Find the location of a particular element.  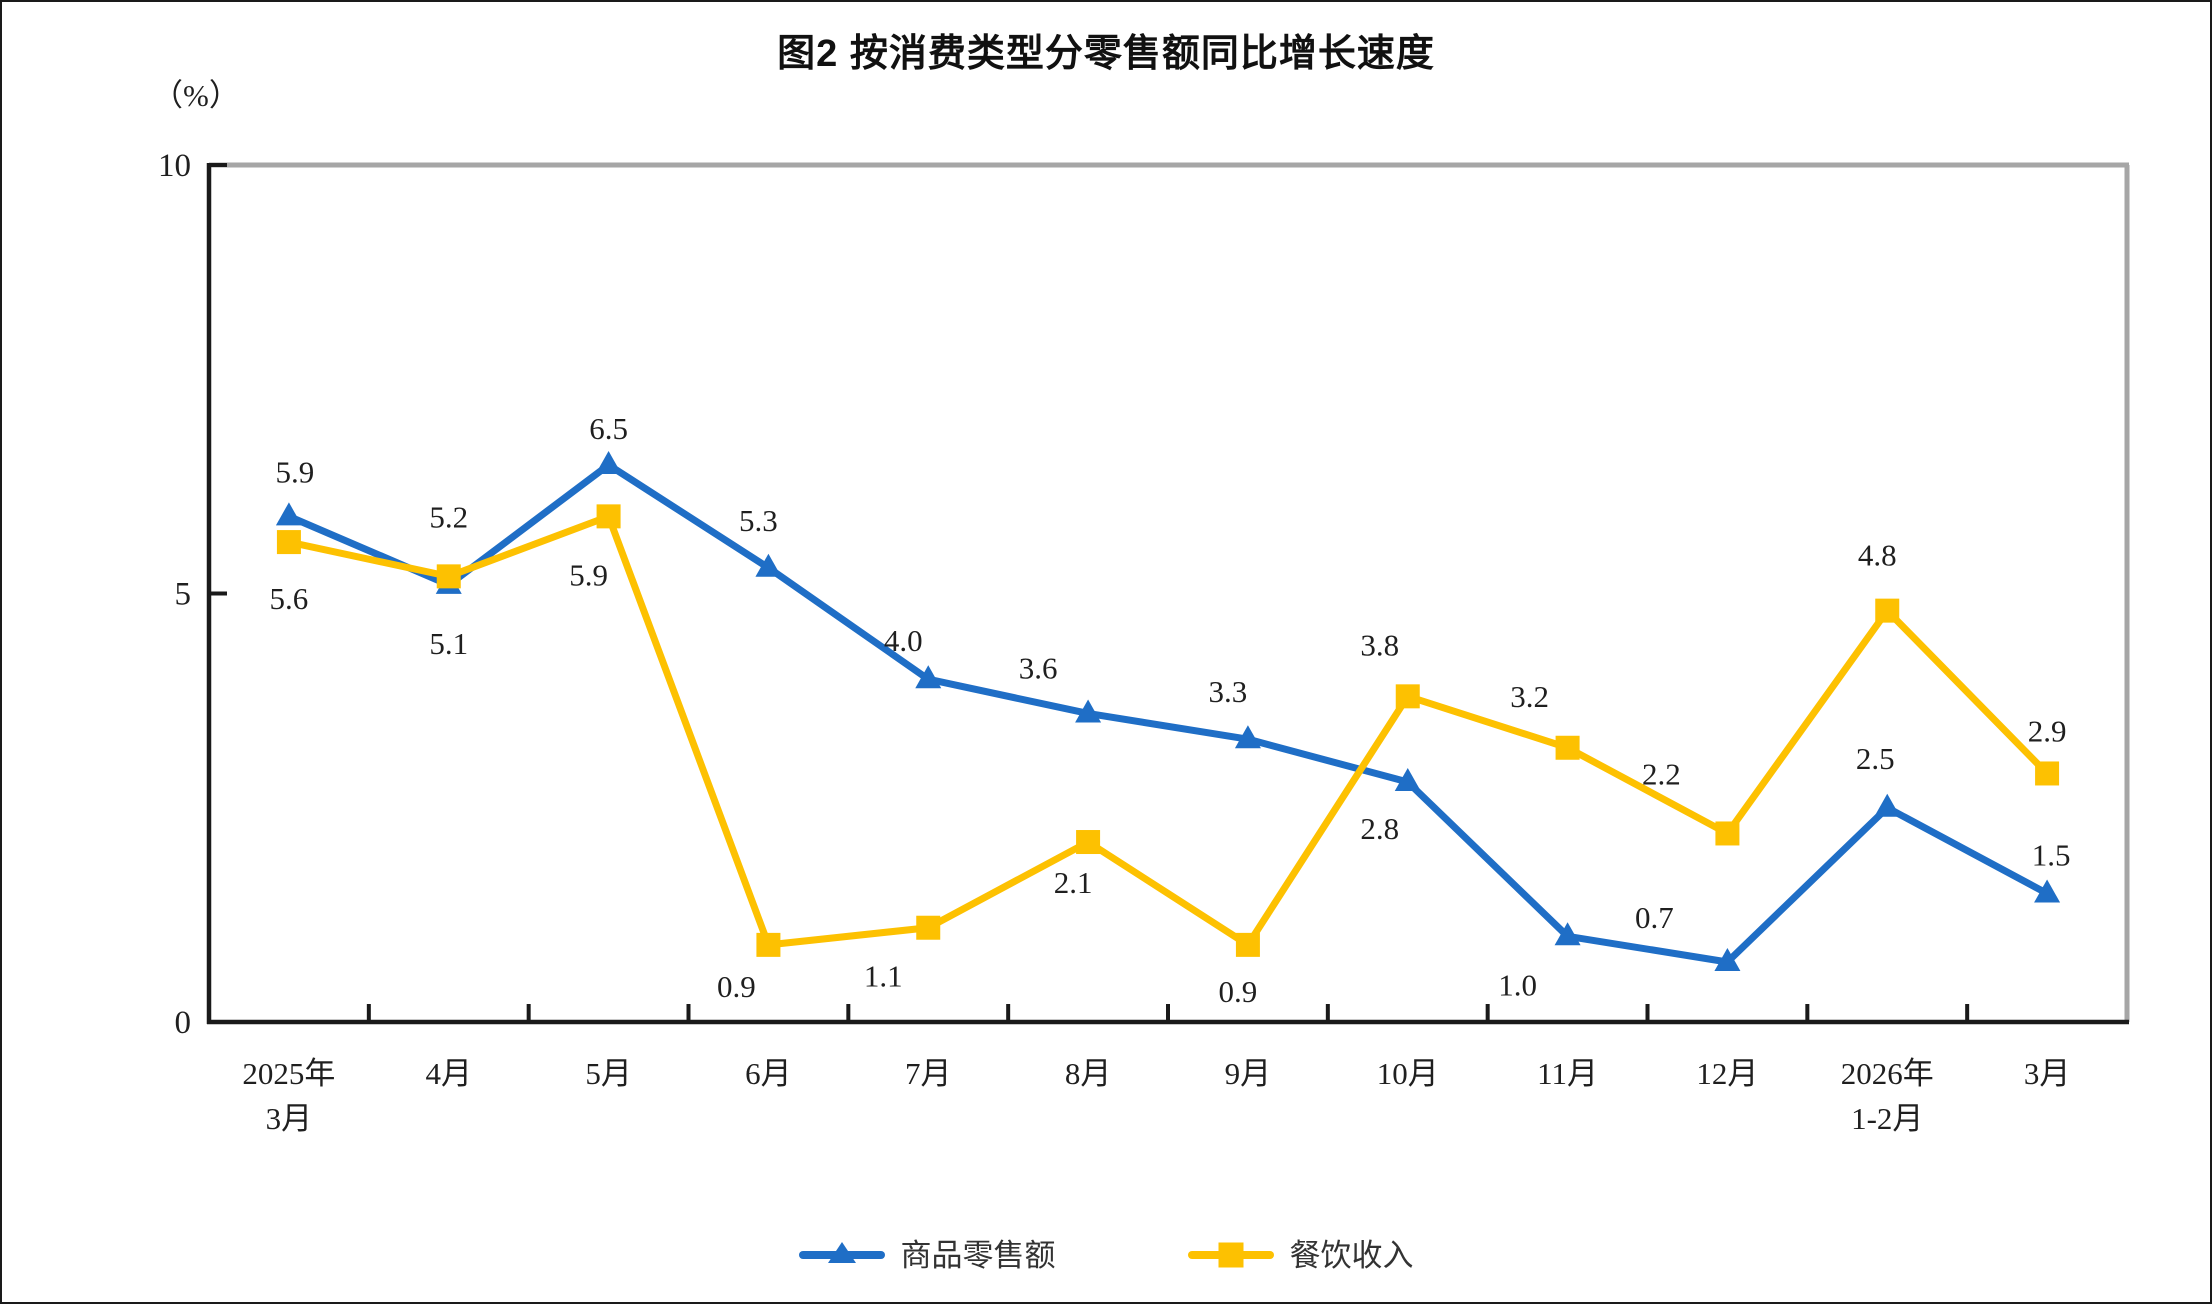

data-label: 3.3 is located at coordinates (1228, 691).